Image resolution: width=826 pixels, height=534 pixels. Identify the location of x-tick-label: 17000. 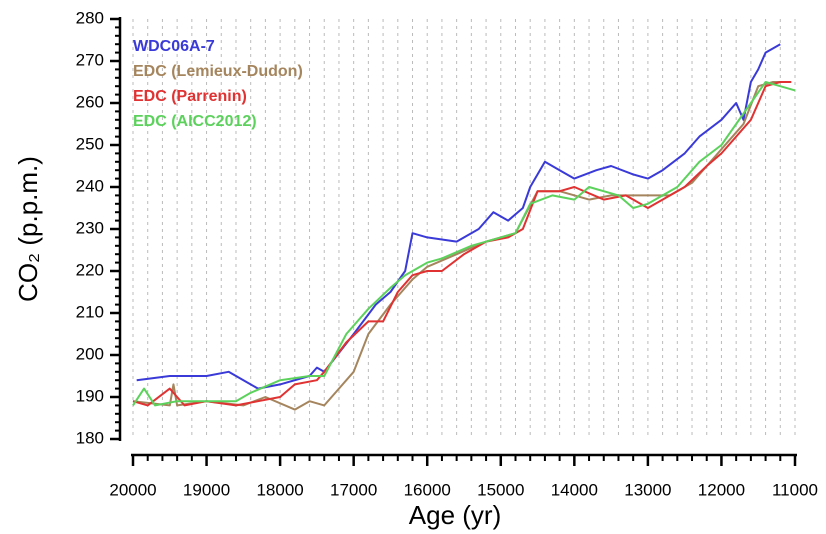
(353, 489).